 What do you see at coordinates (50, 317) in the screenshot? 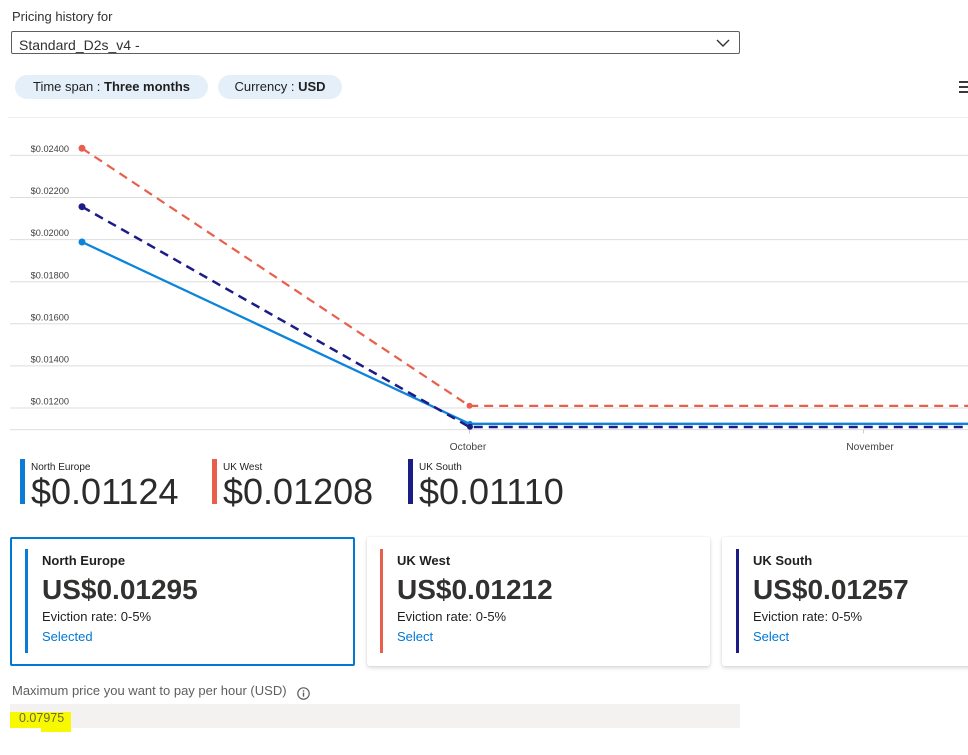
I see `svg-text: $0.01600` at bounding box center [50, 317].